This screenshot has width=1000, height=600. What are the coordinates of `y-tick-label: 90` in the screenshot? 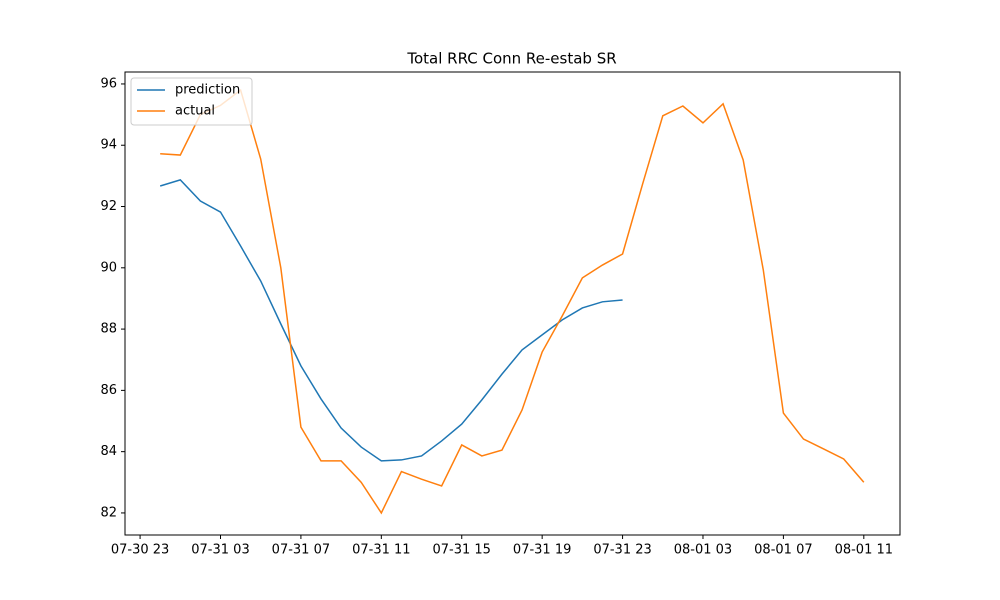 It's located at (108, 267).